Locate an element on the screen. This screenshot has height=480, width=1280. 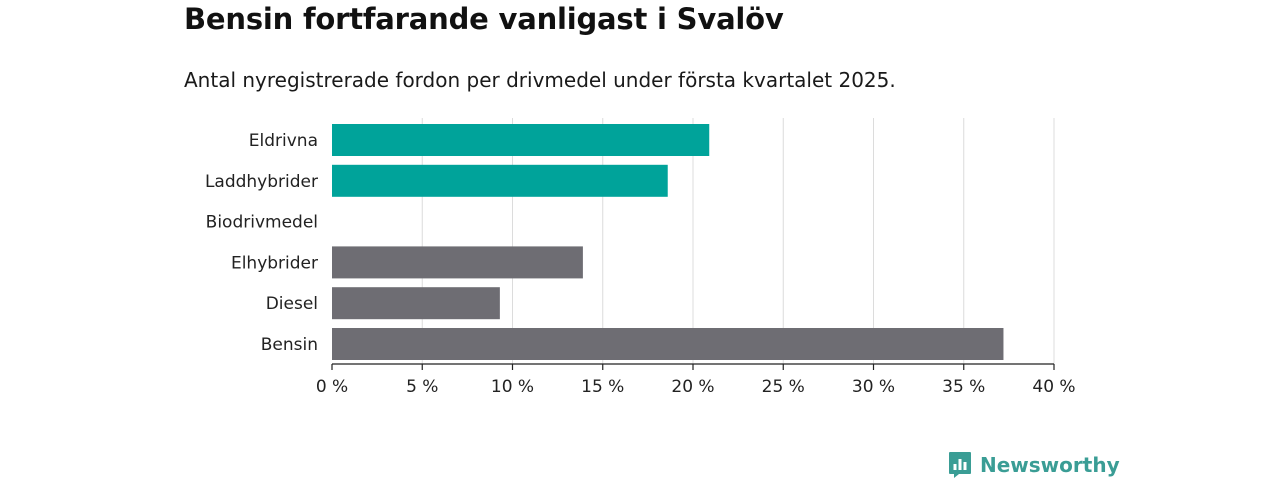
x-tick-label-40: 40 % is located at coordinates (1053, 387).